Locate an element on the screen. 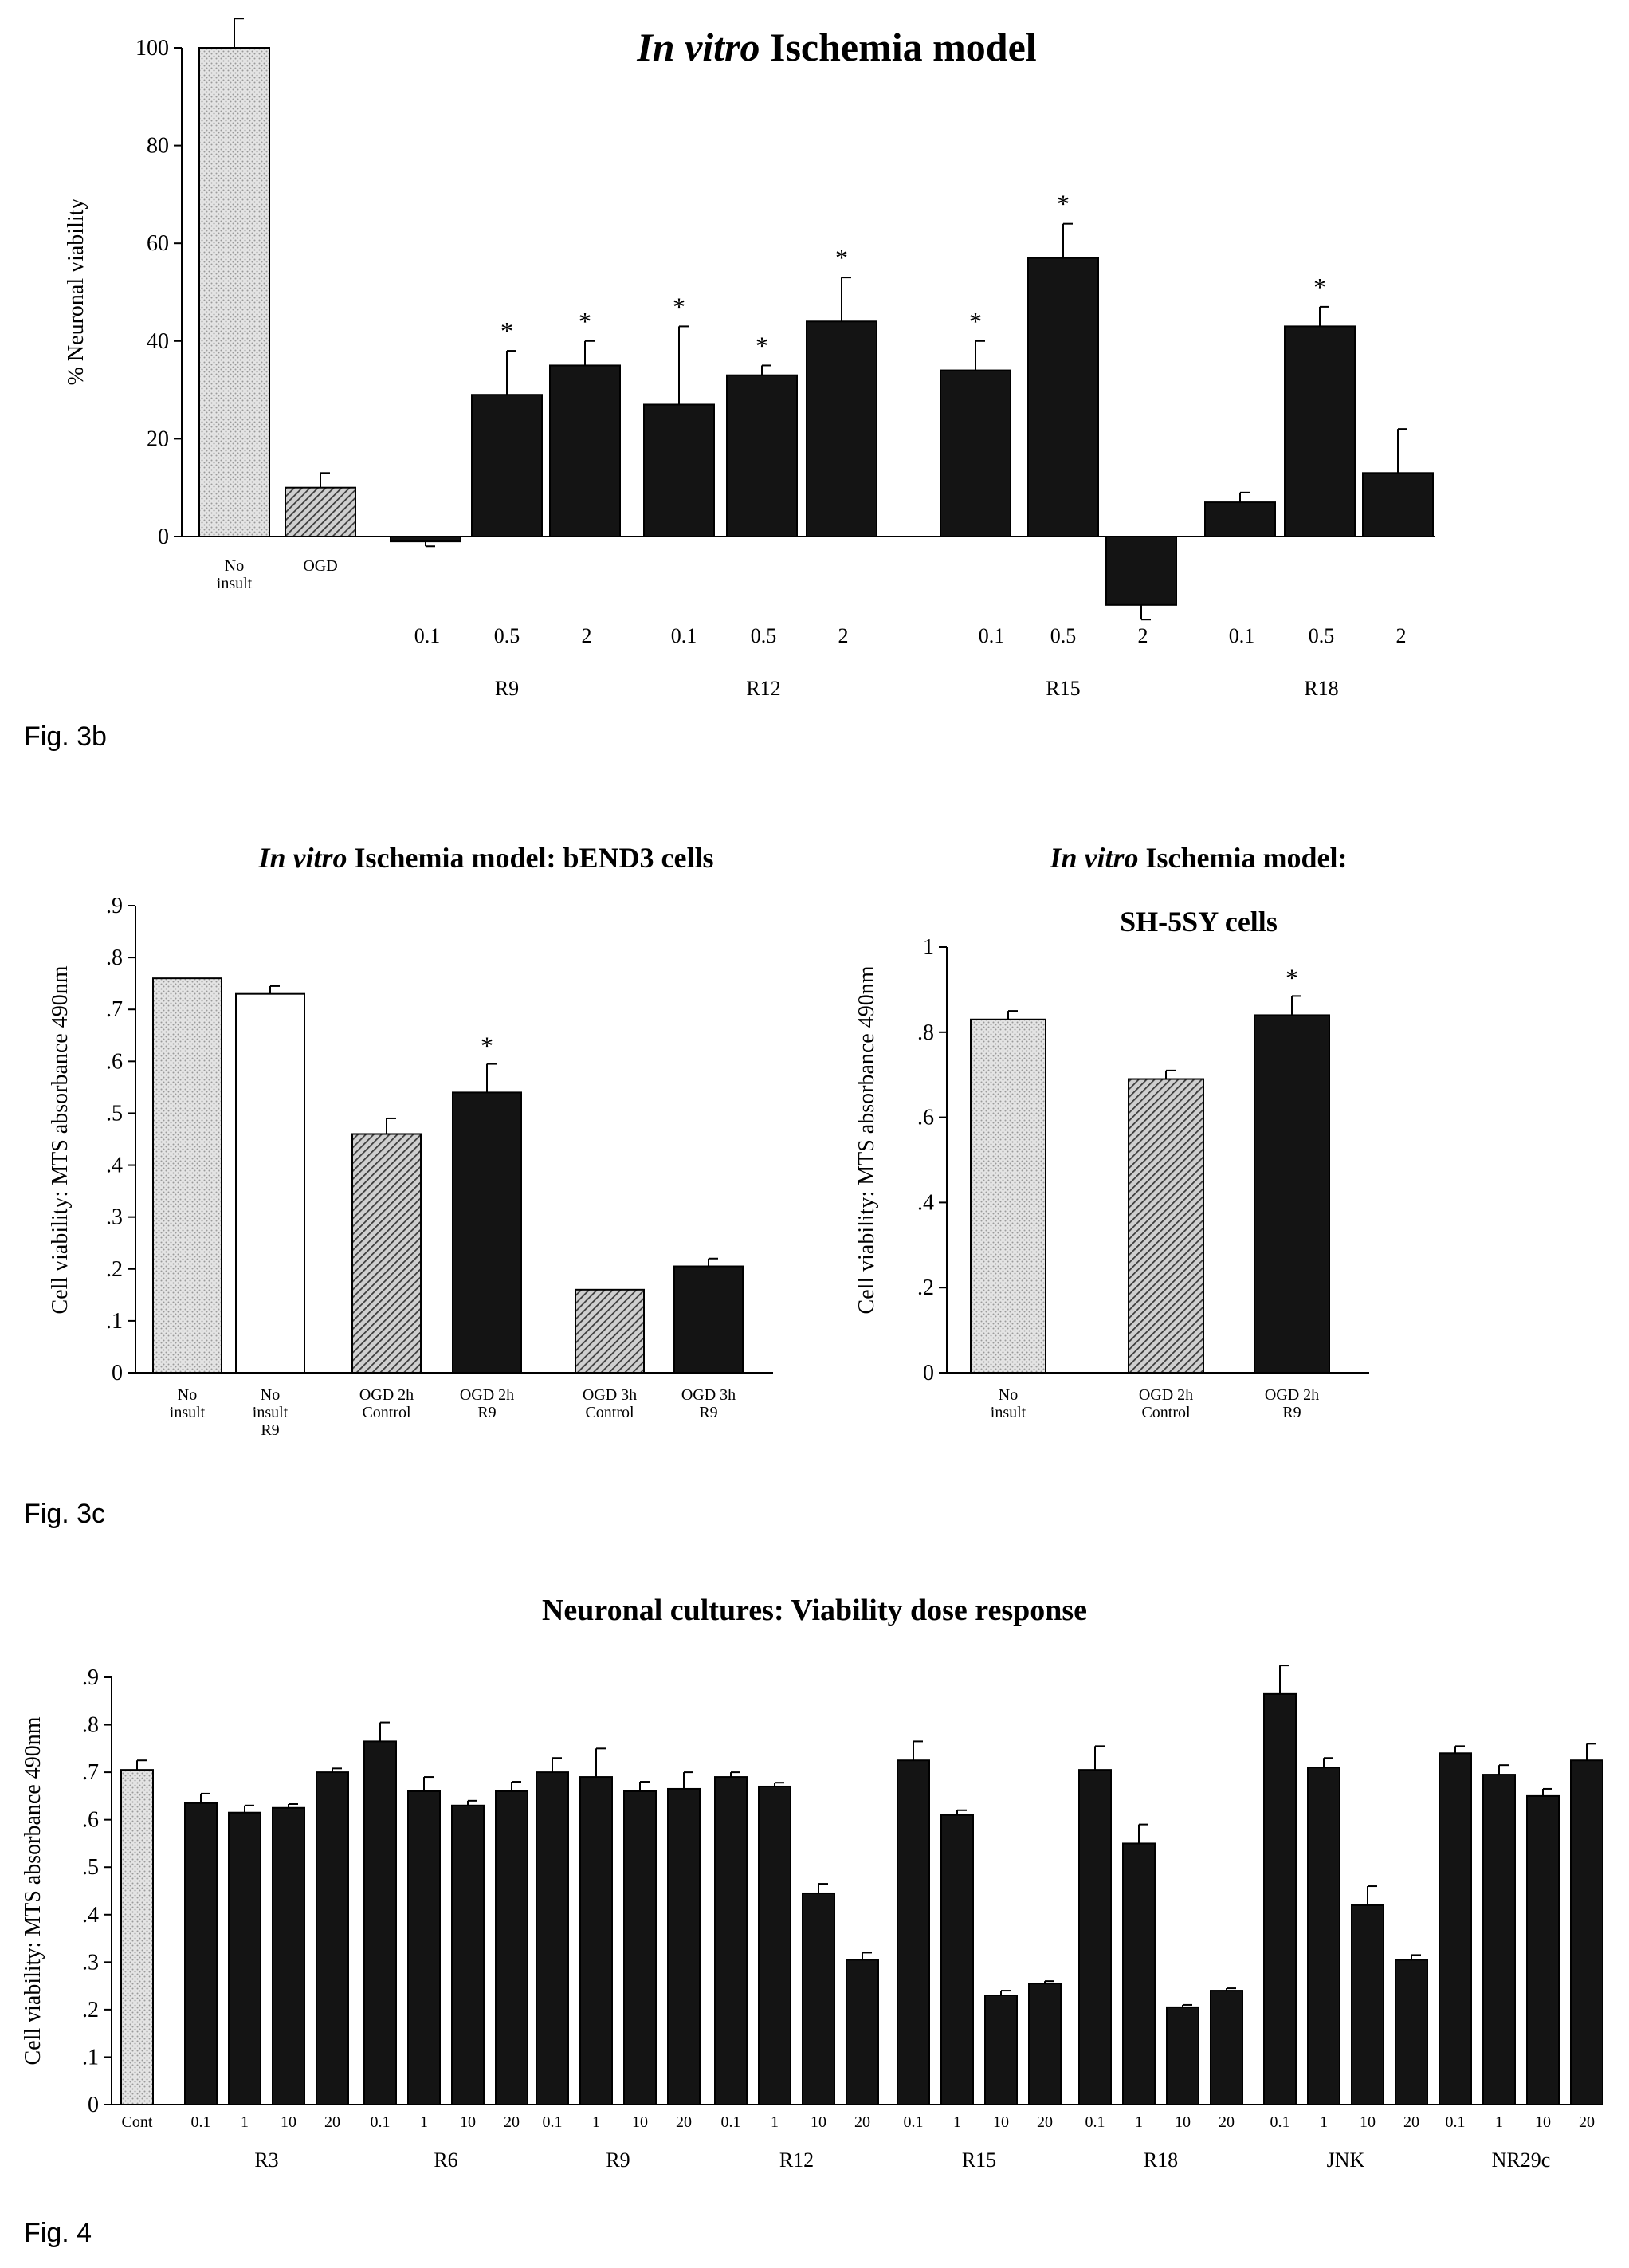  dose-label: 0.5 is located at coordinates (764, 635).